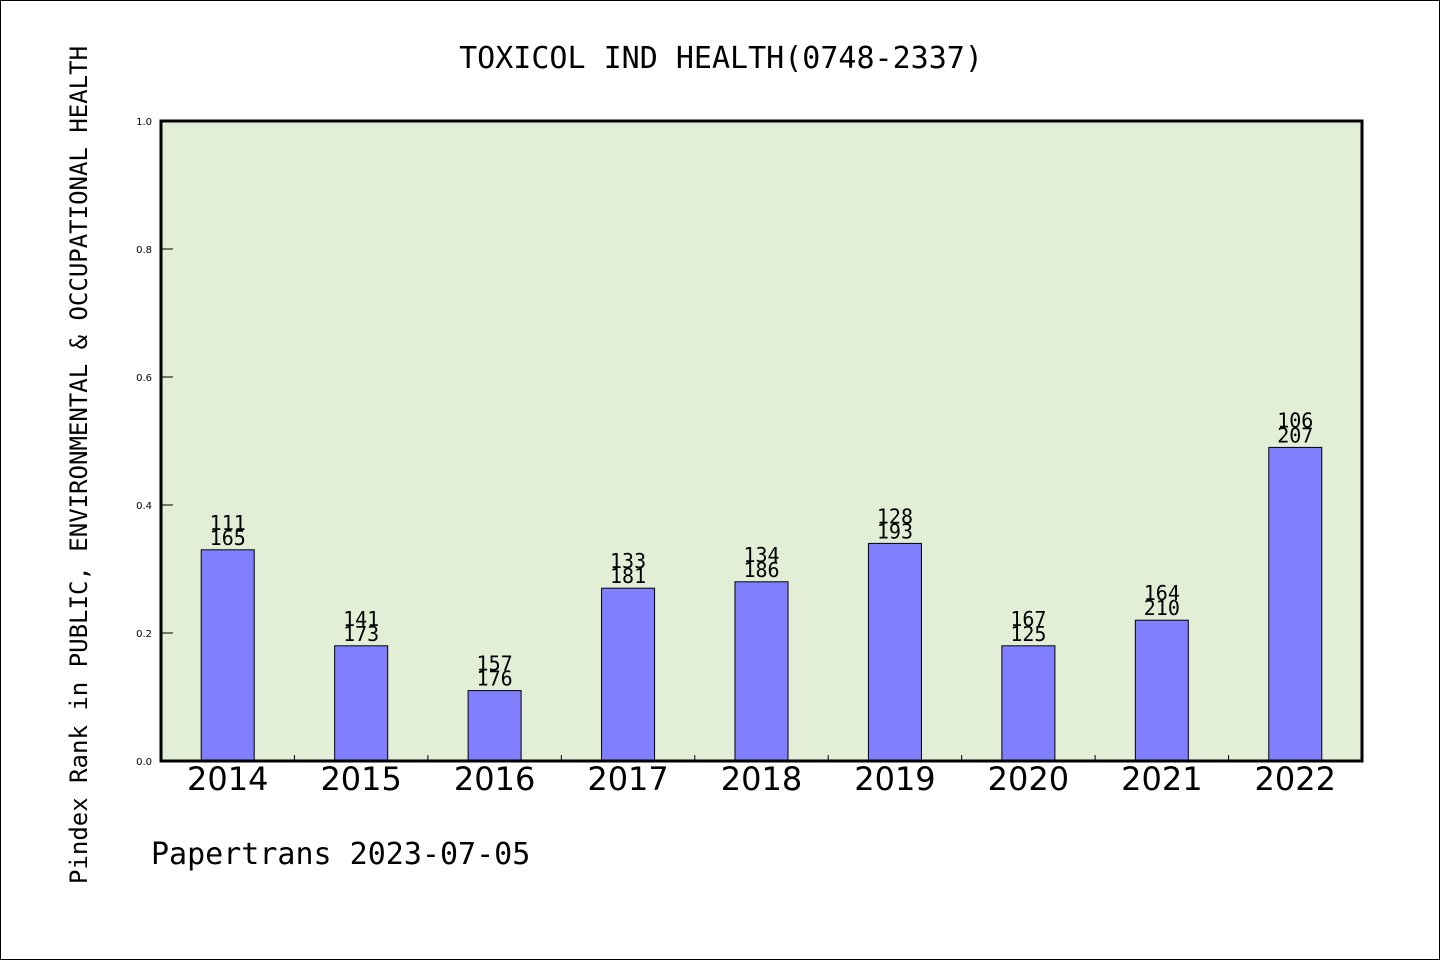 Image resolution: width=1440 pixels, height=961 pixels. What do you see at coordinates (144, 506) in the screenshot?
I see `y-tick-label: 0.4` at bounding box center [144, 506].